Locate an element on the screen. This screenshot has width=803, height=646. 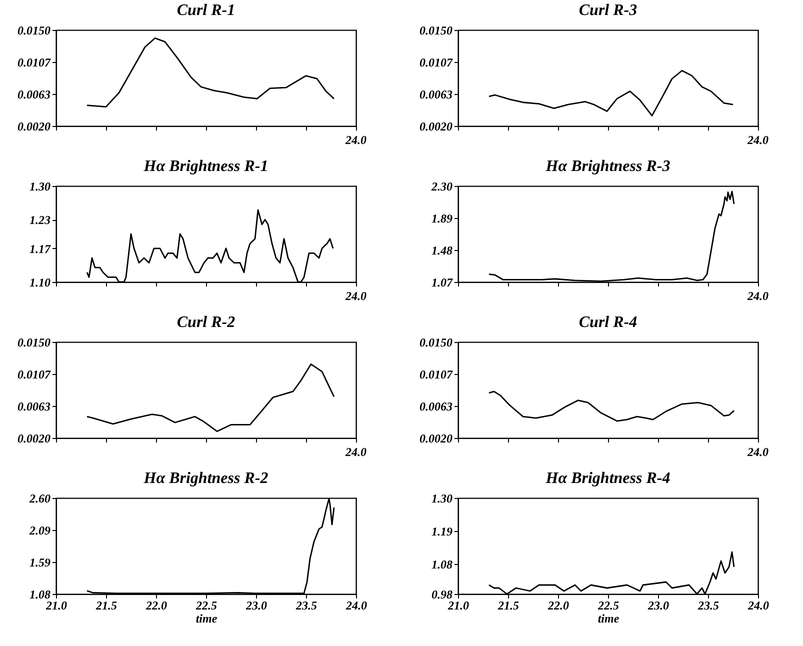
y-tick-label: 1.10 is located at coordinates (40, 283).